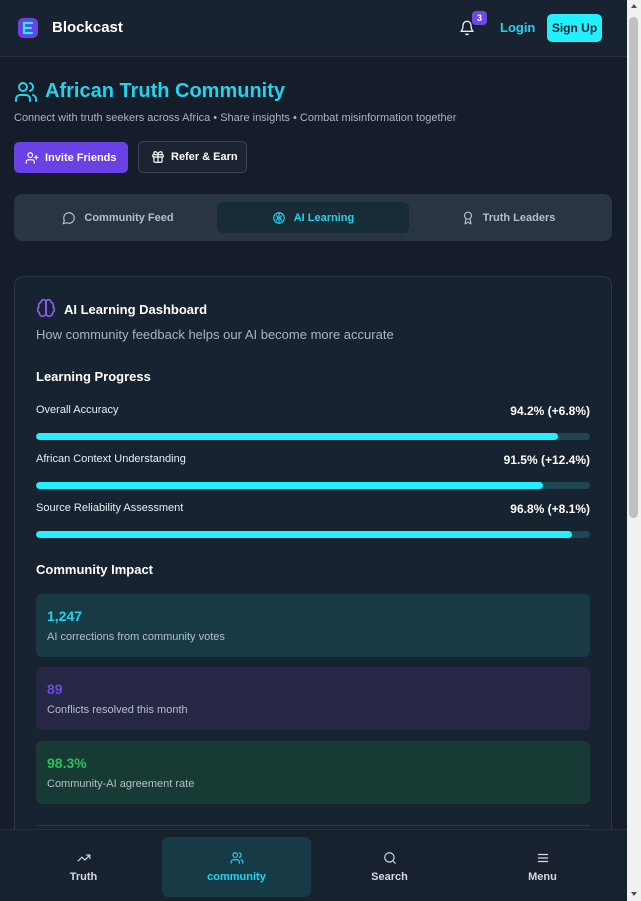  I want to click on nav-label: Search, so click(389, 877).